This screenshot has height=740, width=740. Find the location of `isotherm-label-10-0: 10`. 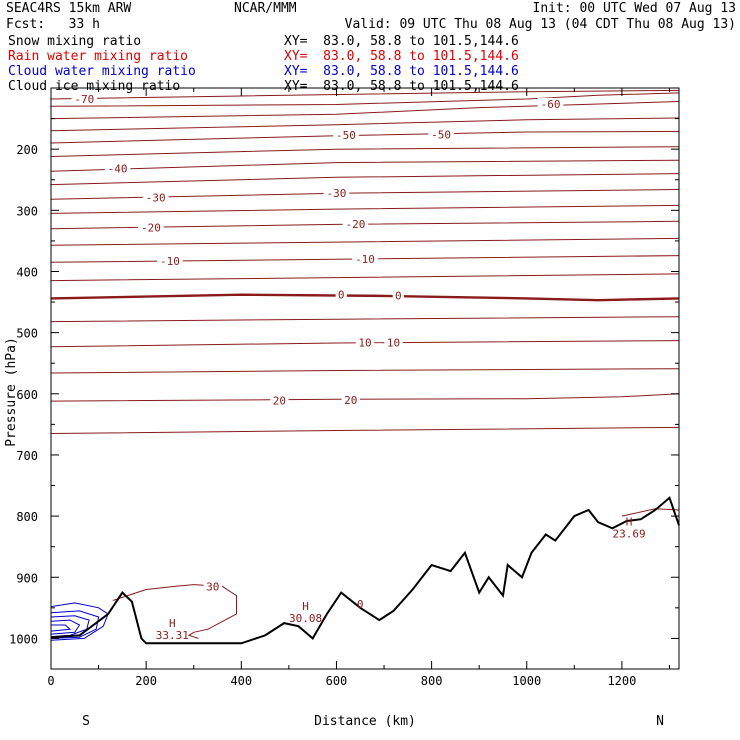

isotherm-label-10-0: 10 is located at coordinates (364, 342).